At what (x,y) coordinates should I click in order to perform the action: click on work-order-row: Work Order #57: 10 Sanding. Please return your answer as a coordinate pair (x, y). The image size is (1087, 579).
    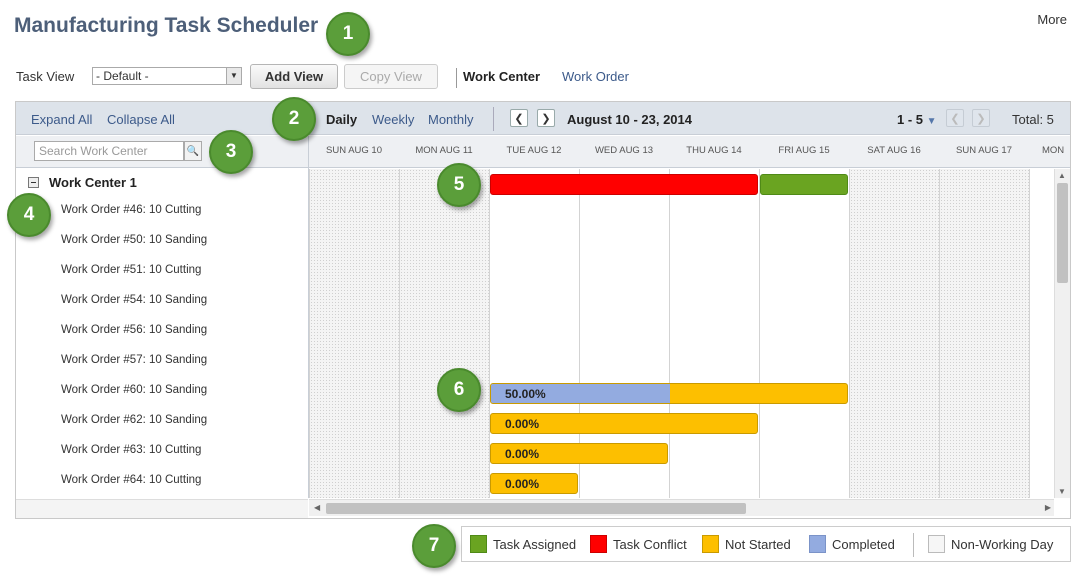
    Looking at the image, I should click on (134, 360).